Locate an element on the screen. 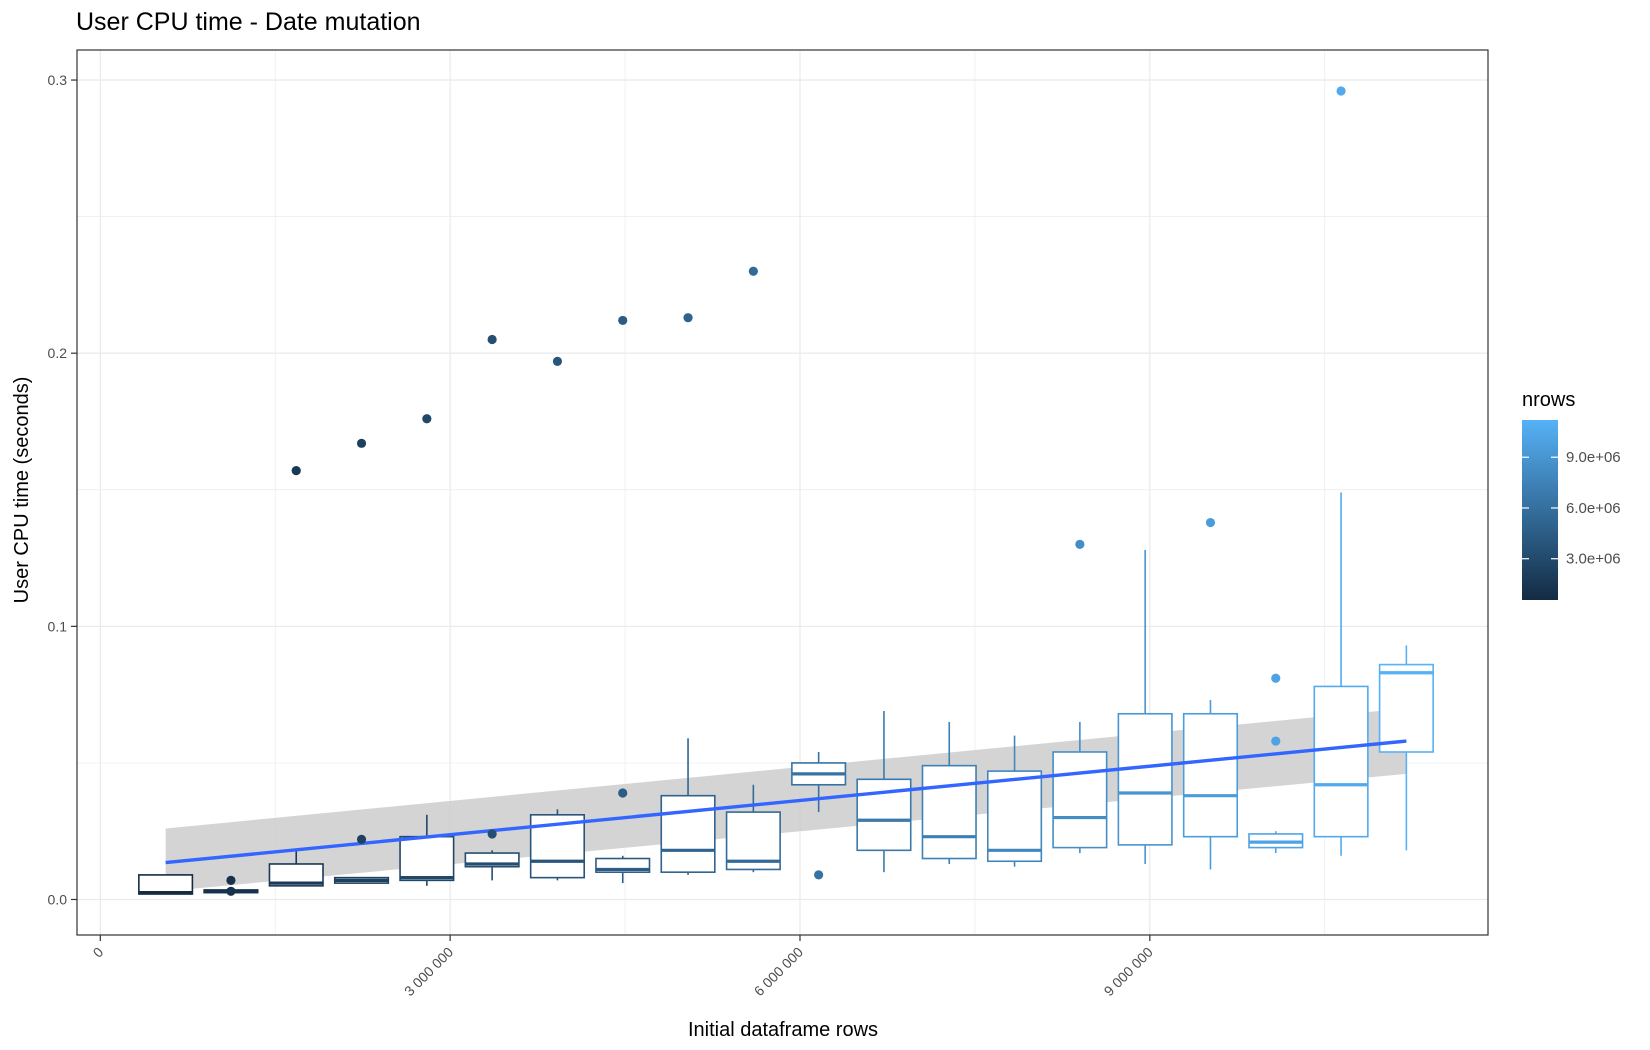 The width and height of the screenshot is (1650, 1050). y-tick-label: 0.1 is located at coordinates (58, 626).